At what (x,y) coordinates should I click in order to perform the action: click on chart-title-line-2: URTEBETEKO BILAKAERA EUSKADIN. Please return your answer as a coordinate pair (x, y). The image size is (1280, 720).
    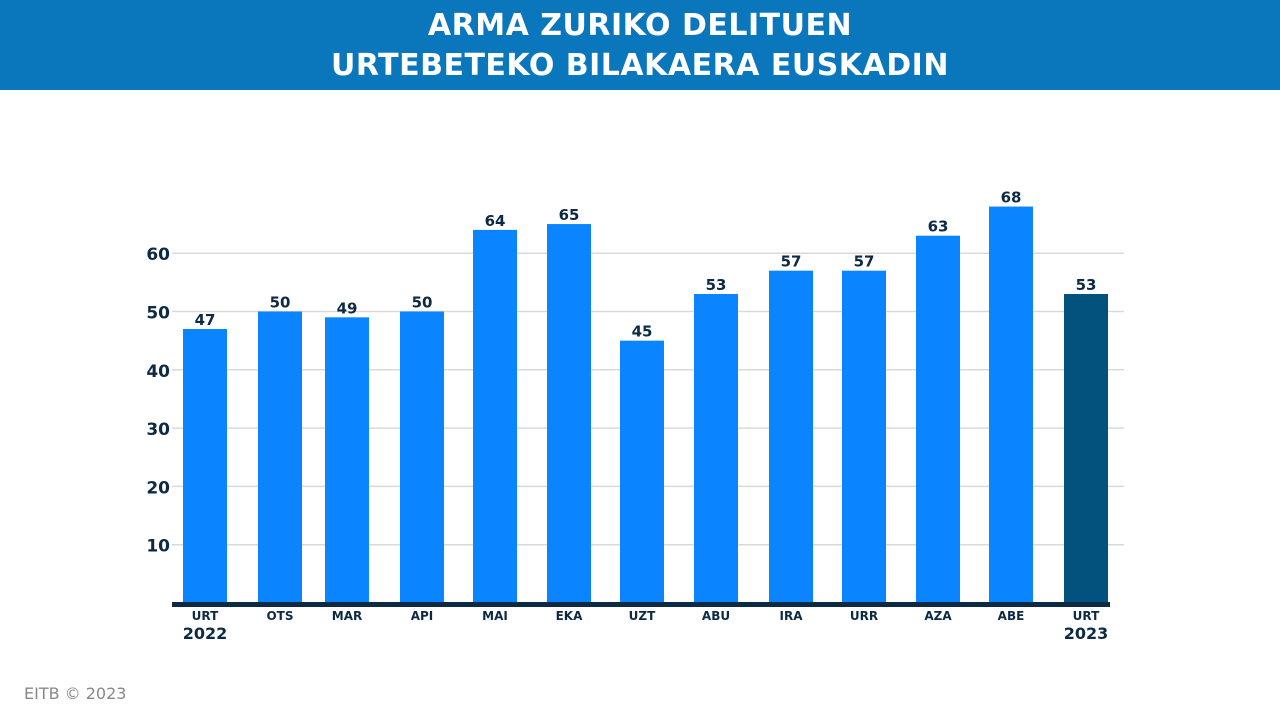
    Looking at the image, I should click on (640, 65).